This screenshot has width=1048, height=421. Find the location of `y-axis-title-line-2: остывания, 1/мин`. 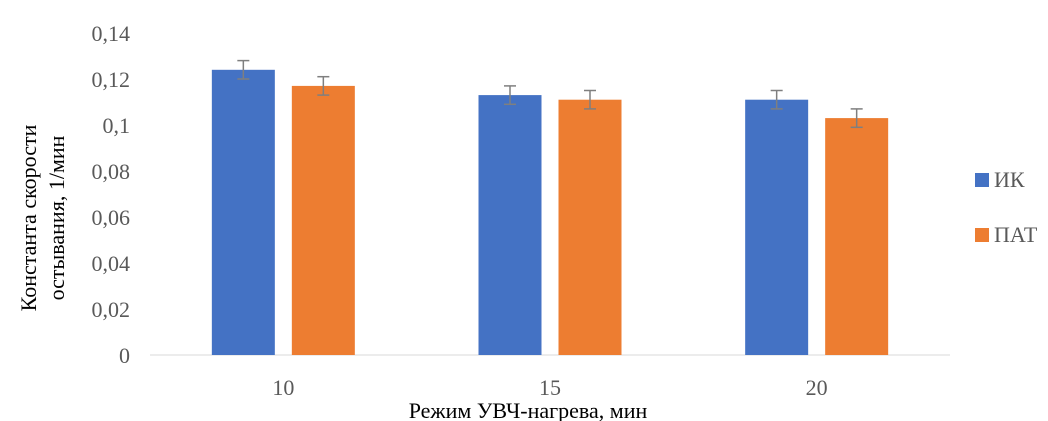

y-axis-title-line-2: остывания, 1/мин is located at coordinates (56, 217).